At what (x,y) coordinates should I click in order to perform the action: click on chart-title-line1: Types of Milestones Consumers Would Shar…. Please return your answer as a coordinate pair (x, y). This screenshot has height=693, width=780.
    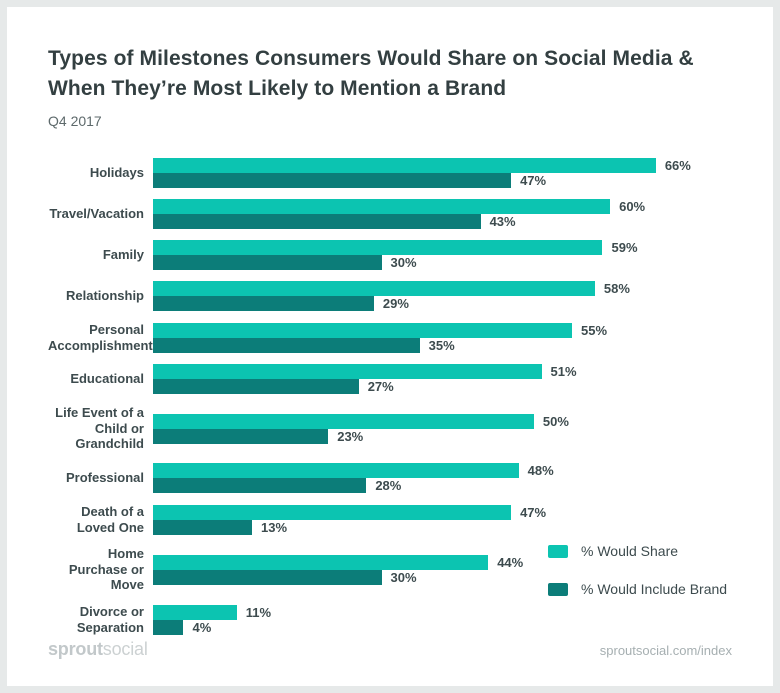
    Looking at the image, I should click on (371, 58).